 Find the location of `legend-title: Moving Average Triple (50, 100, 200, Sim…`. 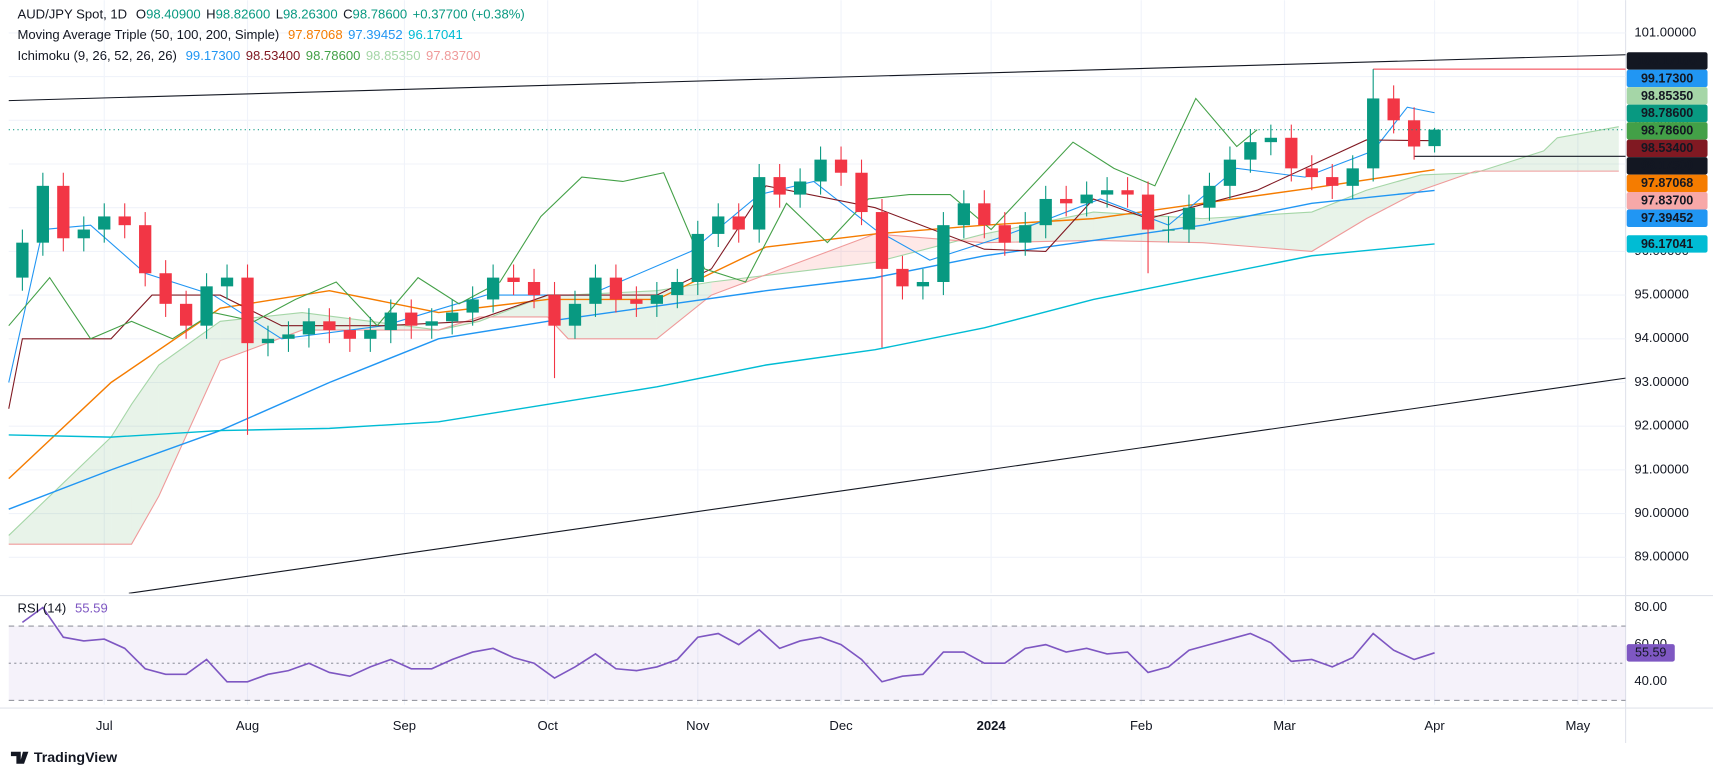

legend-title: Moving Average Triple (50, 100, 200, Sim… is located at coordinates (148, 35).